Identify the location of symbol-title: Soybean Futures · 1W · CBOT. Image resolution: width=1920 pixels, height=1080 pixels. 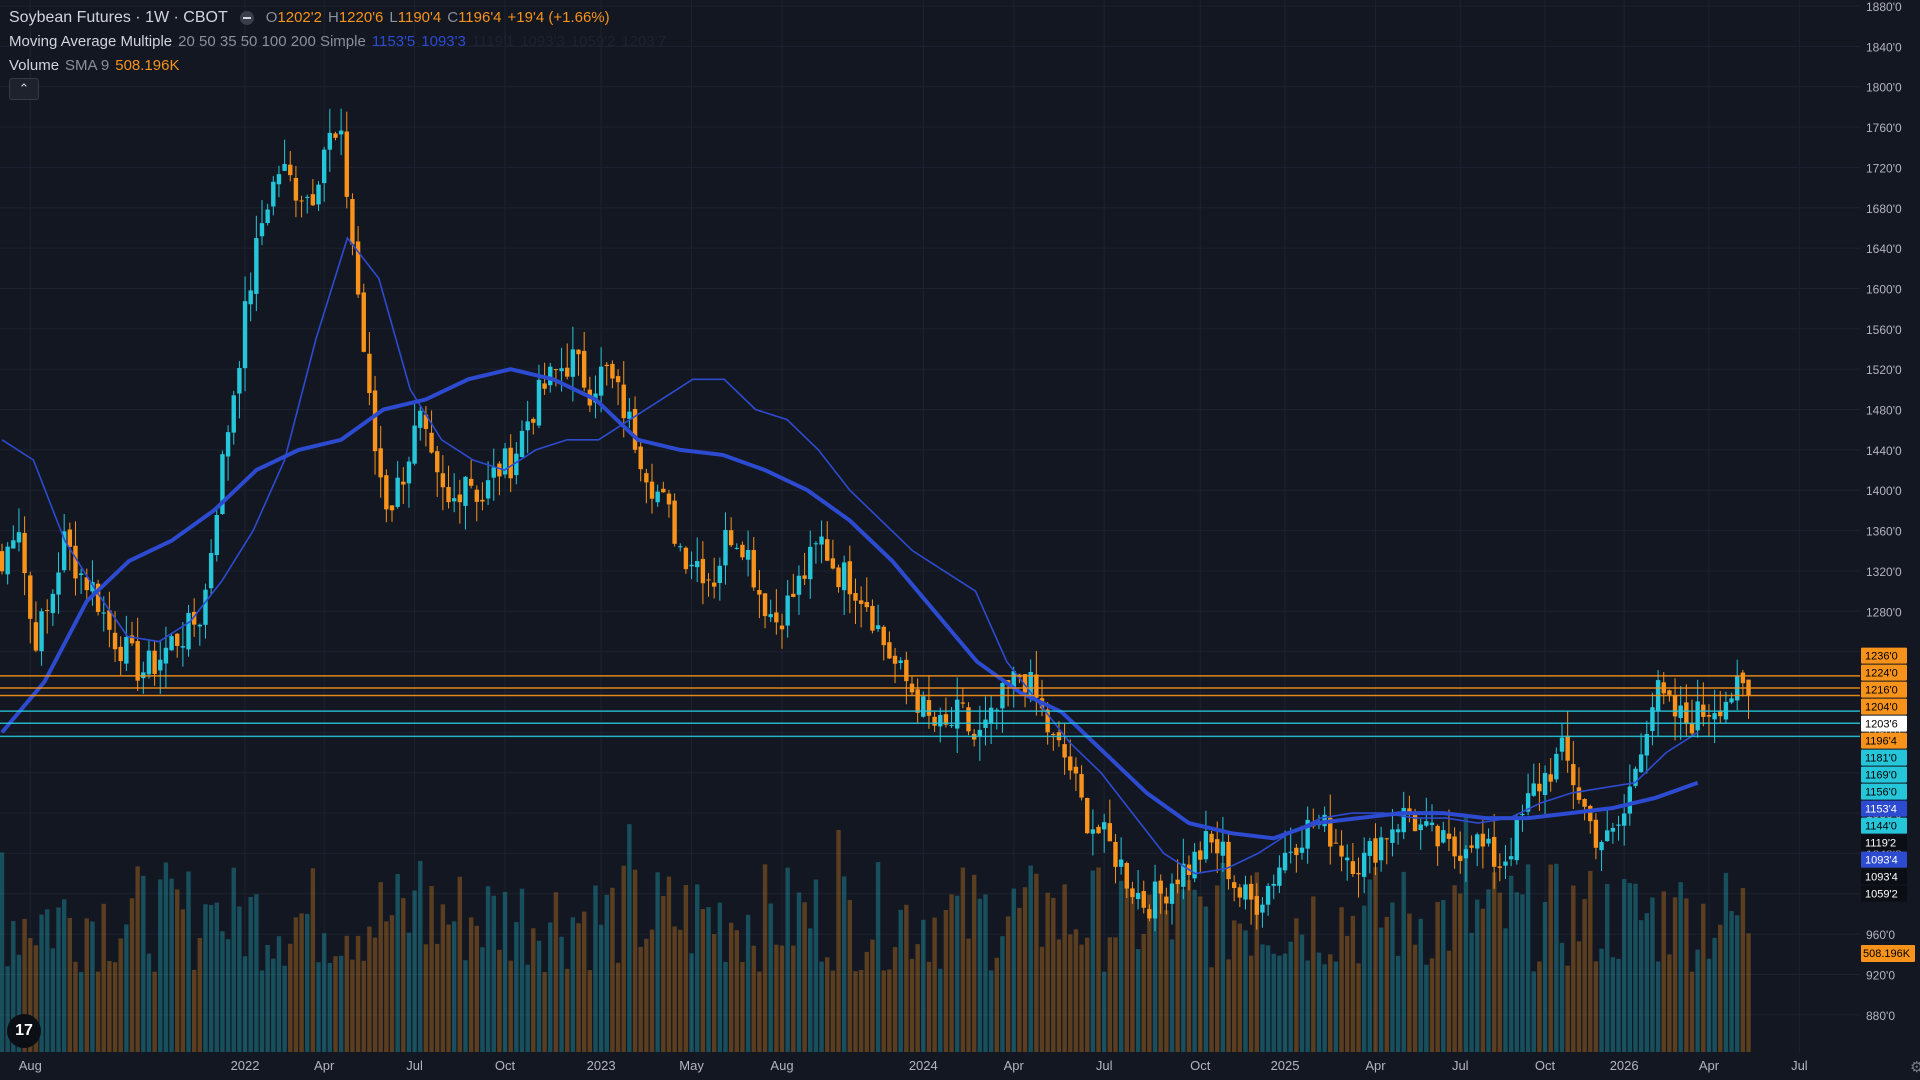
(118, 17).